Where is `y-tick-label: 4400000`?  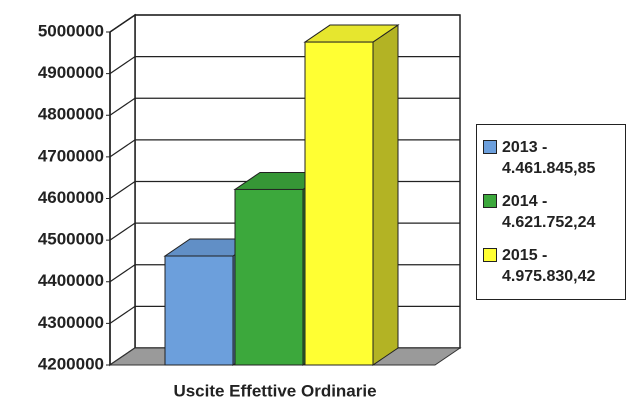 y-tick-label: 4400000 is located at coordinates (71, 280).